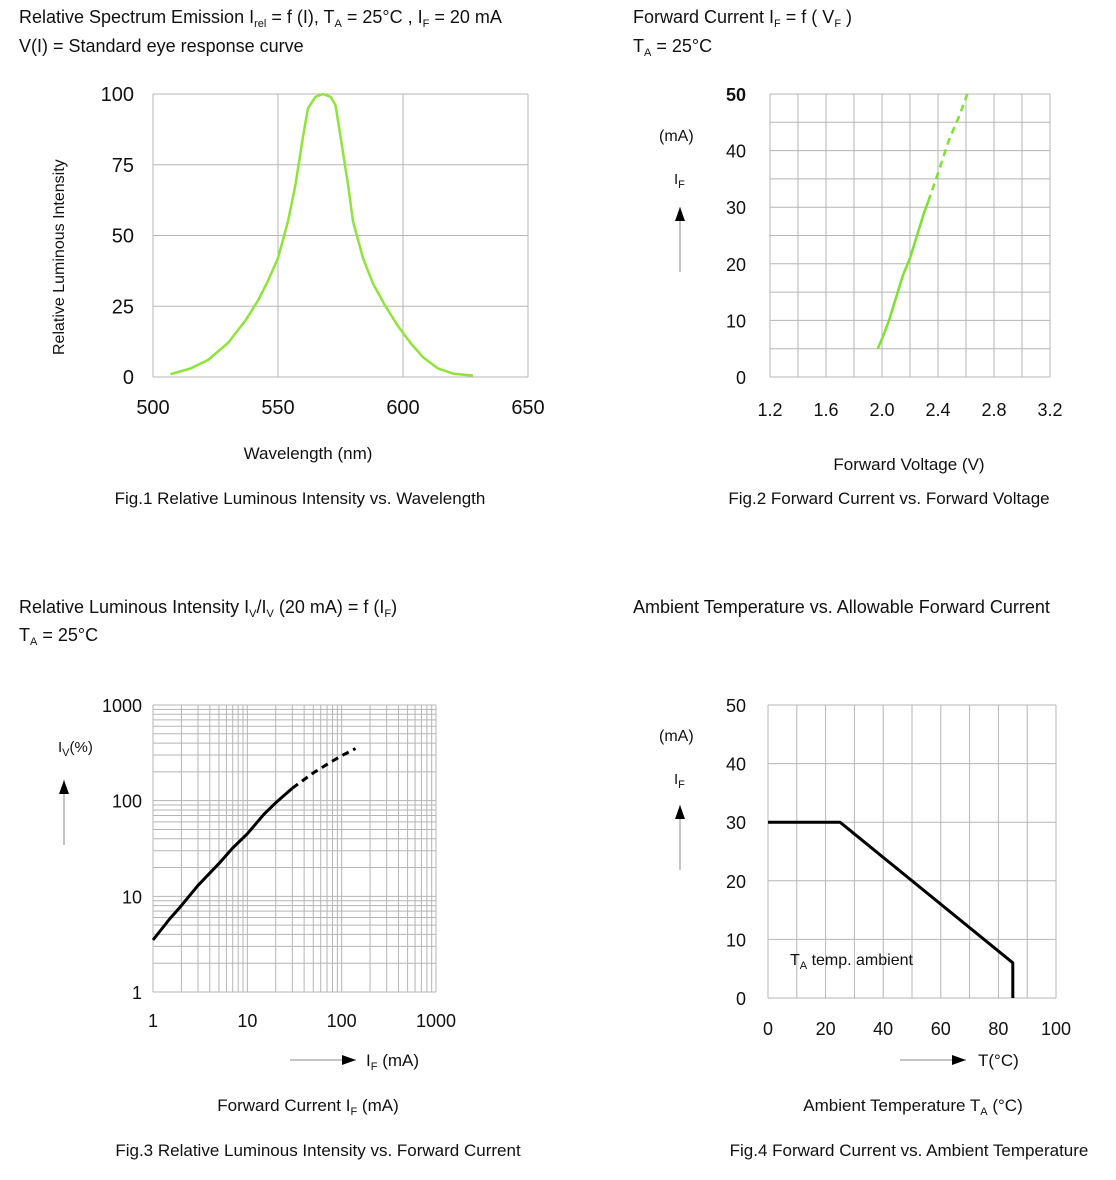  Describe the element at coordinates (941, 1029) in the screenshot. I see `fig4-x-tick-label: 60` at that location.